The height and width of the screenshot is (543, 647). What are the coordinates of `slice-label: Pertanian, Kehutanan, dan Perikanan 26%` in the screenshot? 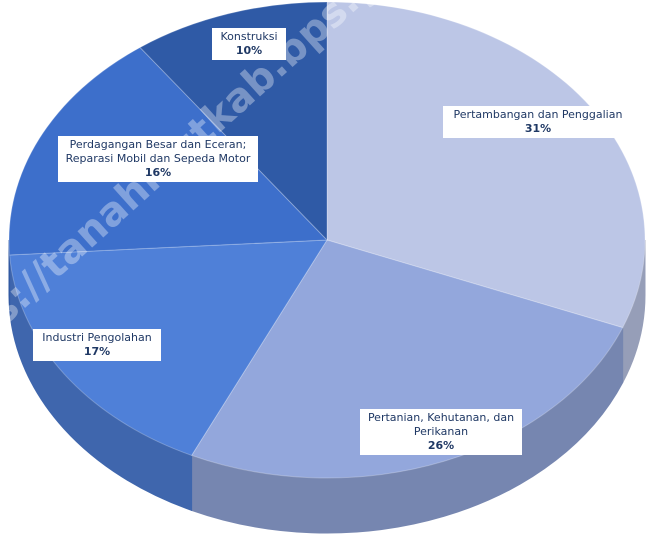 It's located at (441, 432).